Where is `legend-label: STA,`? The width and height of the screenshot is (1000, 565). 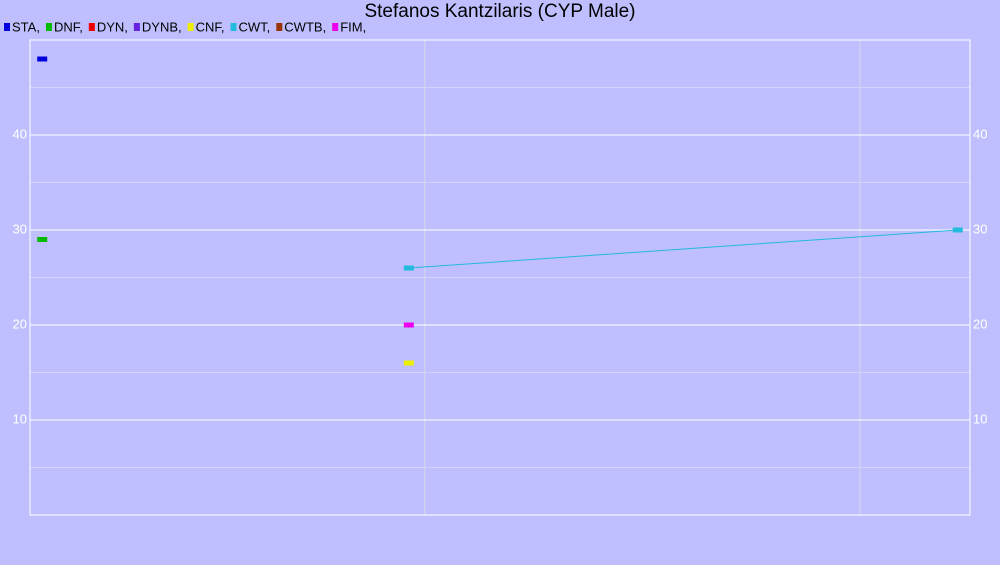 legend-label: STA, is located at coordinates (26, 26).